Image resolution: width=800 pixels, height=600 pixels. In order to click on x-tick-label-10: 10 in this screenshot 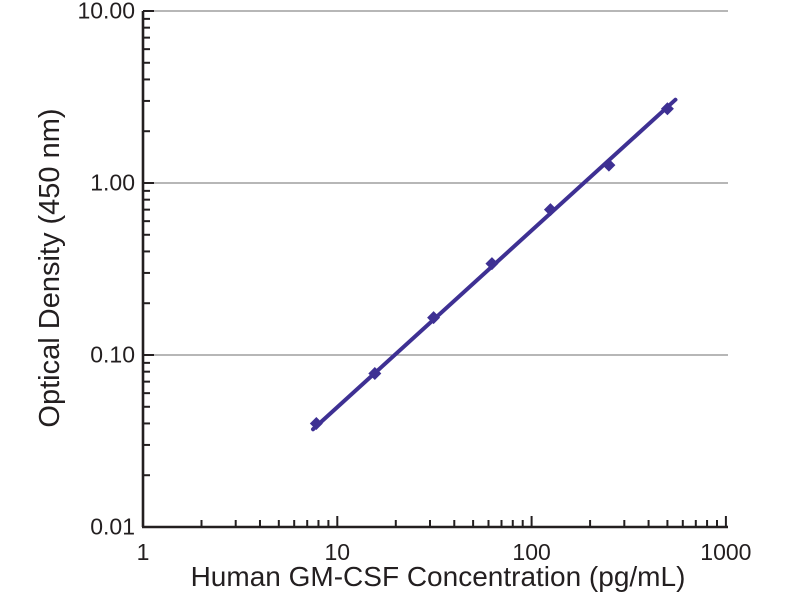, I will do `click(337, 552)`.